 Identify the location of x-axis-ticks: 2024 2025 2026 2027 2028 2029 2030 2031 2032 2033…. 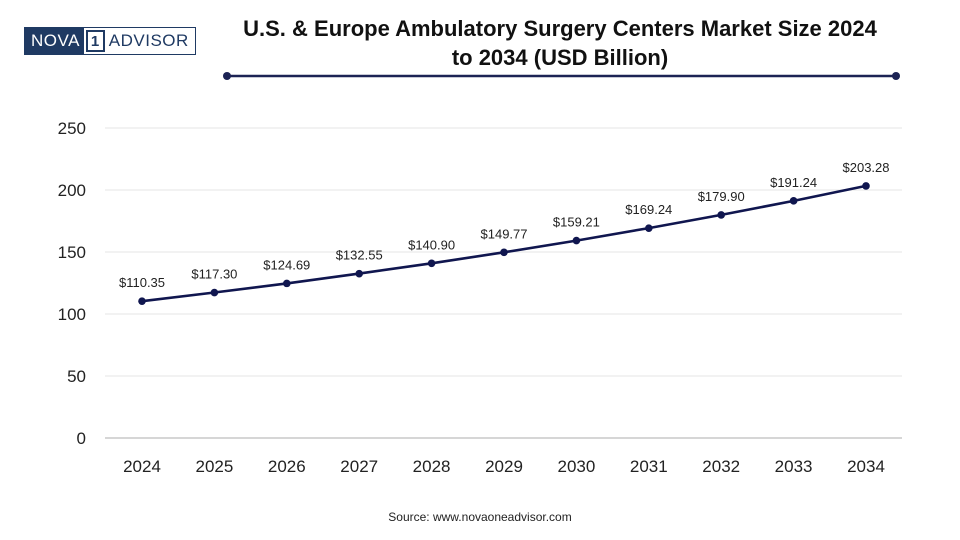
(504, 466).